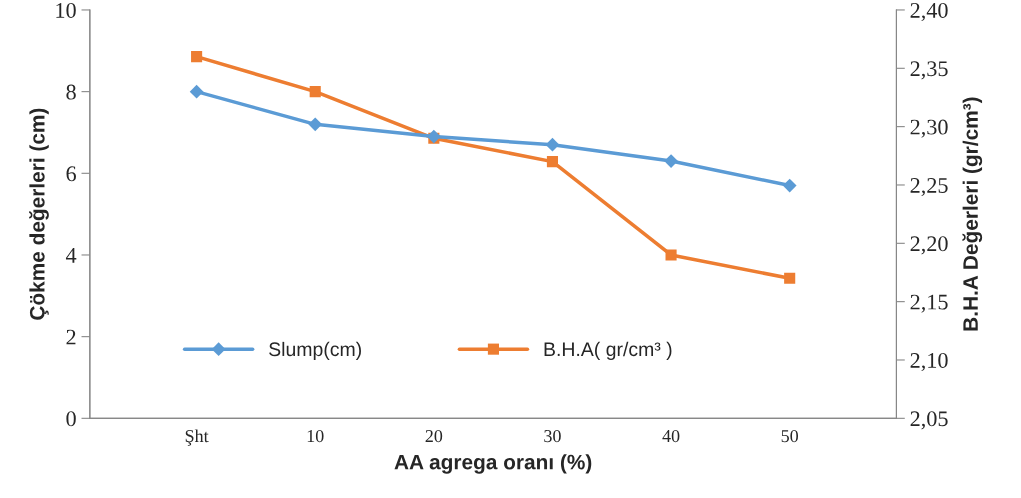  What do you see at coordinates (608, 350) in the screenshot?
I see `legend-label: B.H.A( gr/cm³ )` at bounding box center [608, 350].